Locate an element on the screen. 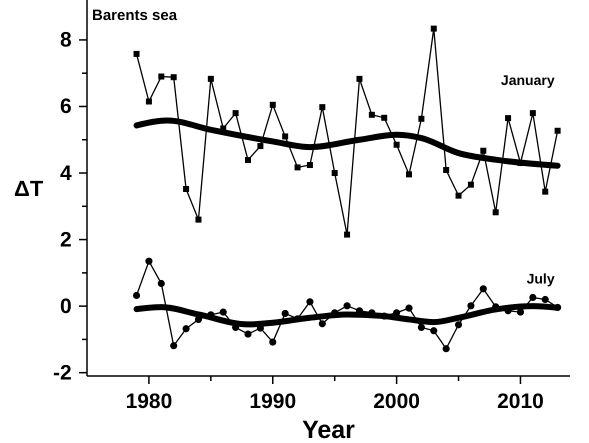 This screenshot has width=589, height=443. series-label: July is located at coordinates (540, 278).